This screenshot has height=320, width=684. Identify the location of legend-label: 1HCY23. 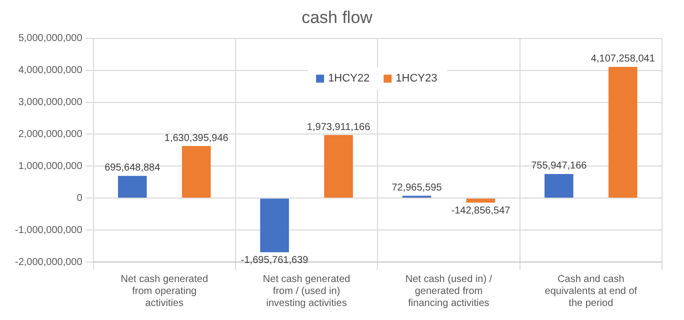
(417, 78).